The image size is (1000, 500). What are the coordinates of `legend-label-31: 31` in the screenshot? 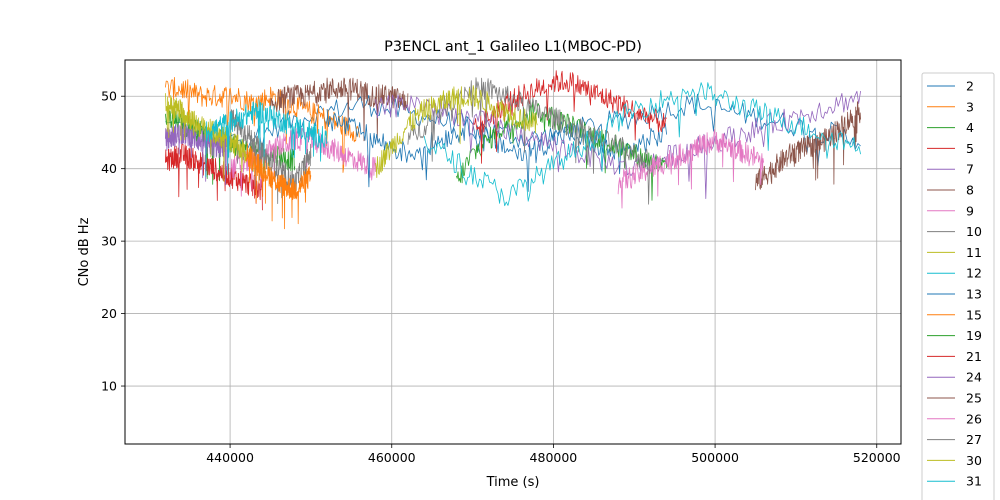 It's located at (974, 481).